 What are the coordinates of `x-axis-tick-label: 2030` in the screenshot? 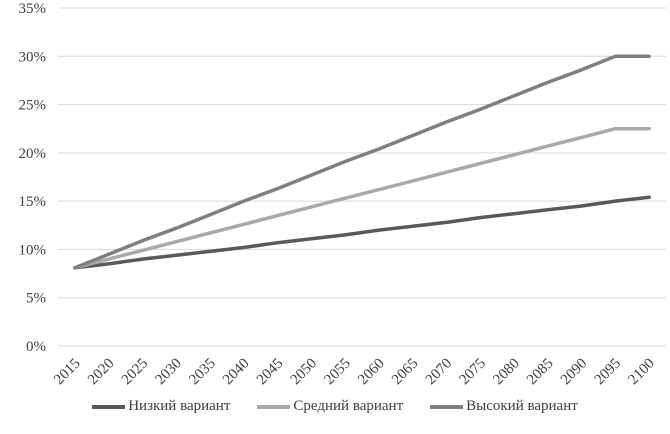 It's located at (169, 372).